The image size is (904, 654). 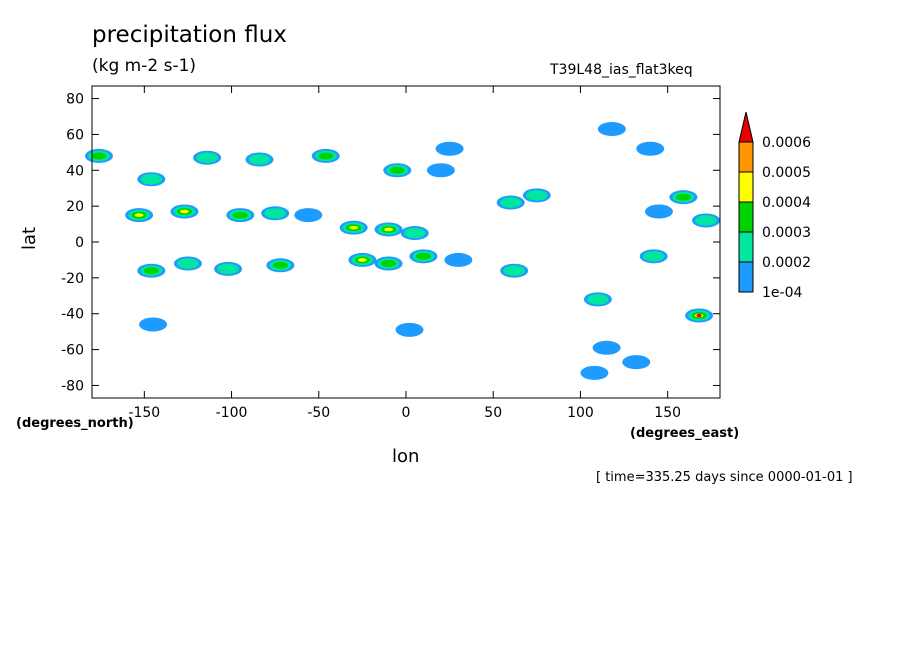 I want to click on x-tick-label: 100, so click(x=580, y=413).